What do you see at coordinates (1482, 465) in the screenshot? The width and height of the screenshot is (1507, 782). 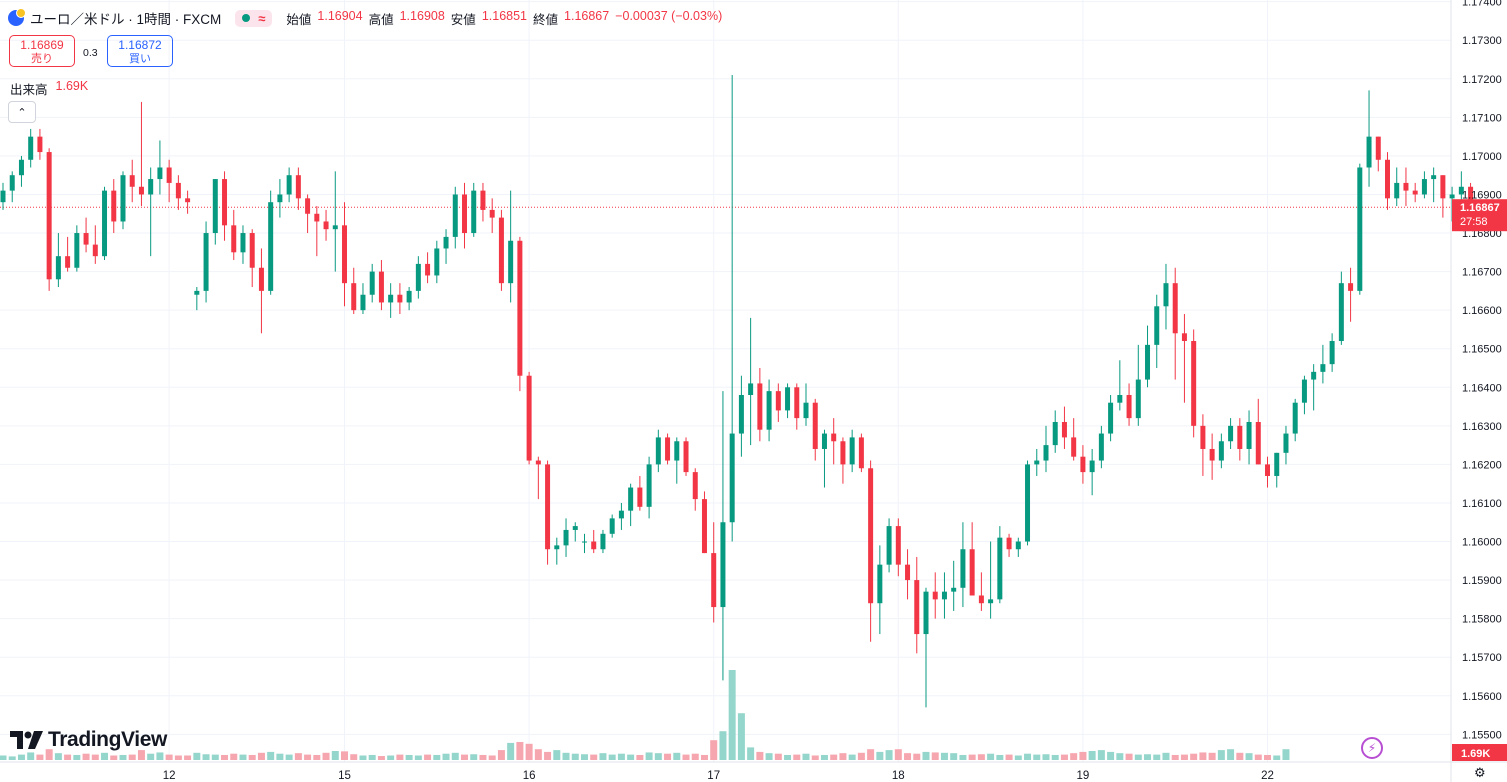 I see `y-tick-label: 1.16200` at bounding box center [1482, 465].